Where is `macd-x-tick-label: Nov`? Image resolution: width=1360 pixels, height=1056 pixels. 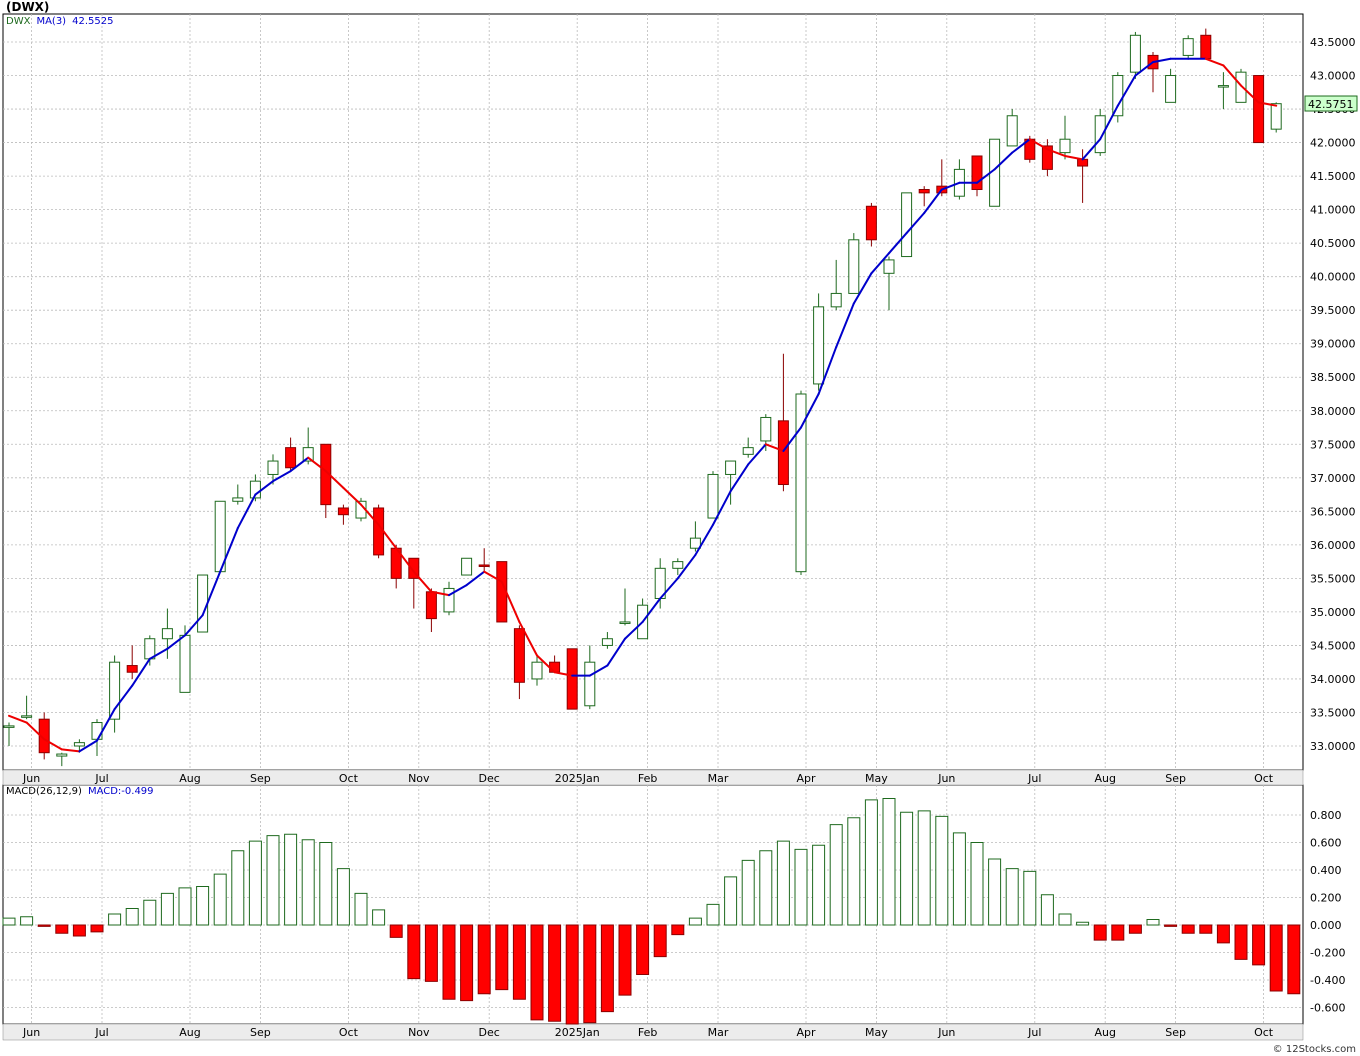 macd-x-tick-label: Nov is located at coordinates (419, 1032).